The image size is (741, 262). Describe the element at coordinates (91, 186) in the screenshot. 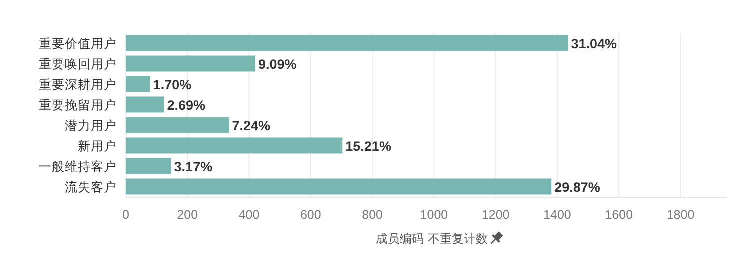

I see `y-tick-label: 流失客户` at that location.